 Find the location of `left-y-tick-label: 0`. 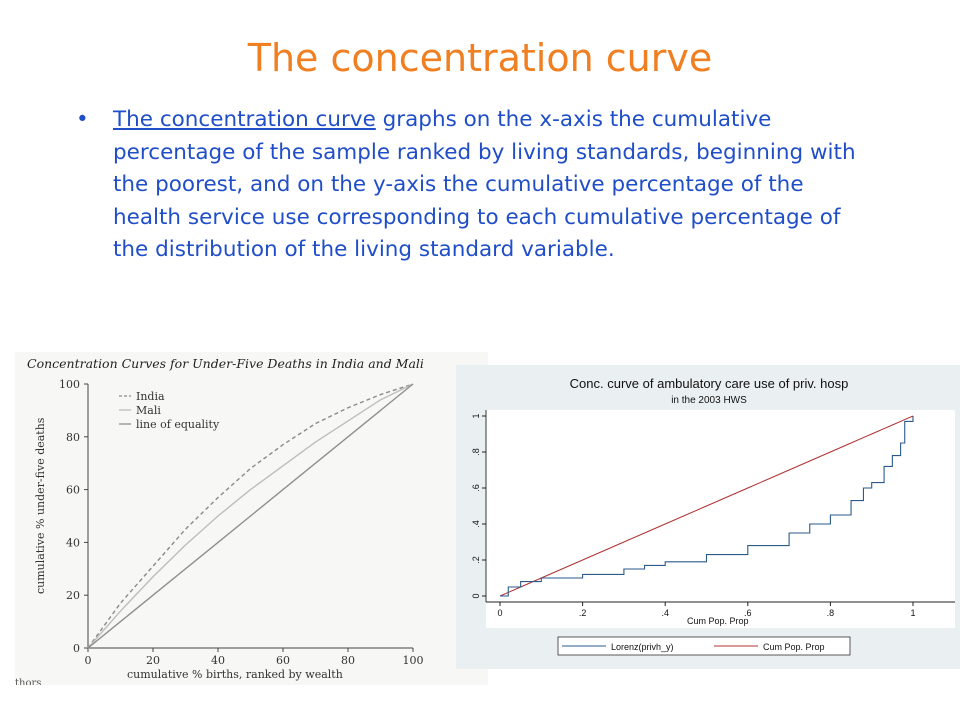

left-y-tick-label: 0 is located at coordinates (76, 648).